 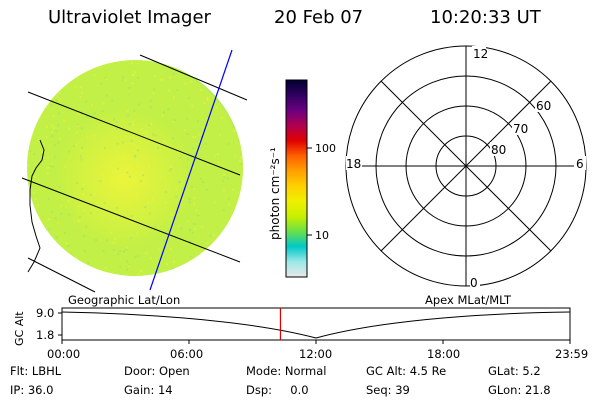 What do you see at coordinates (315, 354) in the screenshot?
I see `xtick-label-1200: 12:00` at bounding box center [315, 354].